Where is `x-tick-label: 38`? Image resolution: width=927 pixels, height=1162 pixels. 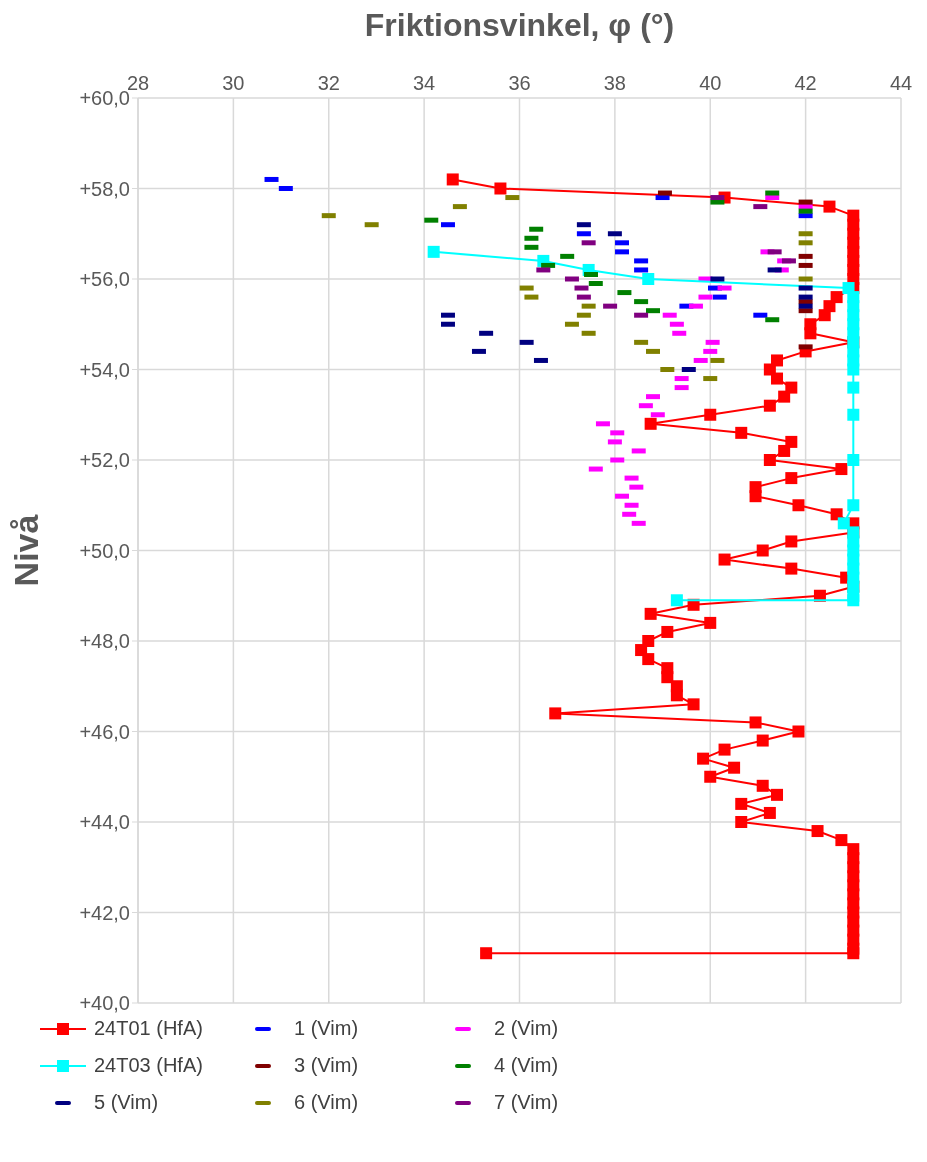
x-tick-label: 38 is located at coordinates (614, 83).